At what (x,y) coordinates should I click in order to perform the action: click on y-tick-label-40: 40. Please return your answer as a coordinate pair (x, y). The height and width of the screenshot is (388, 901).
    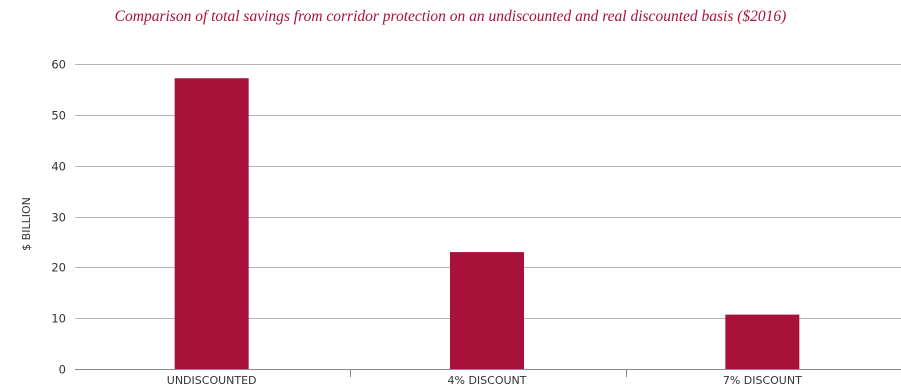
    Looking at the image, I should click on (58, 167).